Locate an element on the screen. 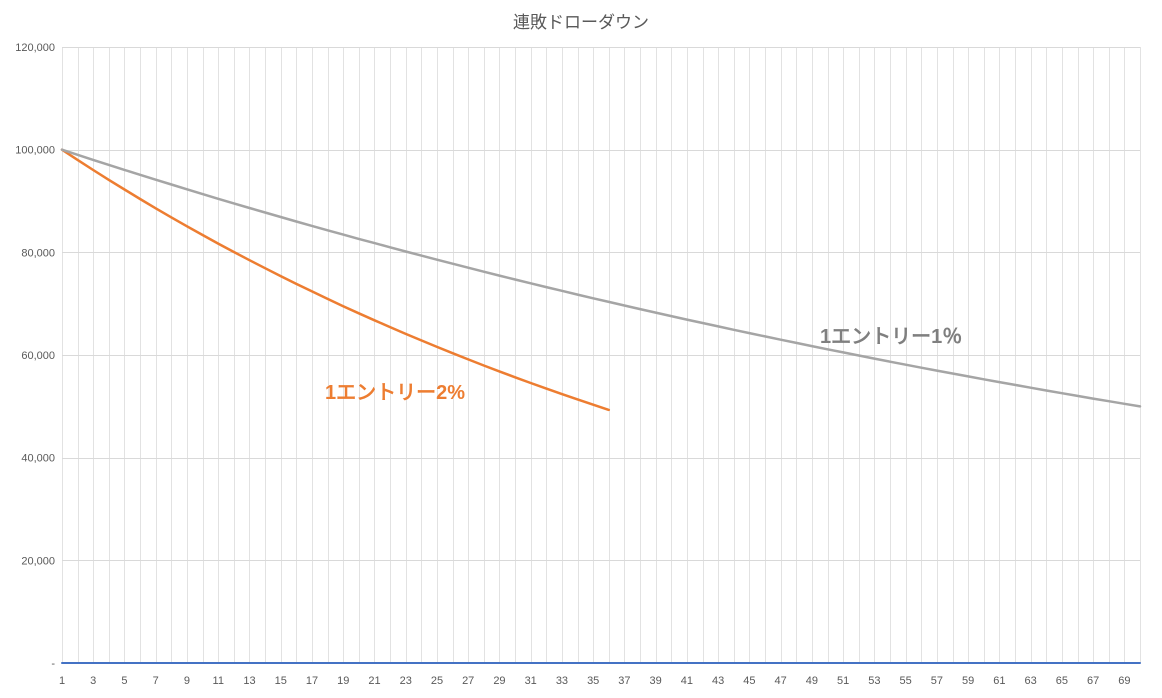 This screenshot has width=1162, height=698. chart-title: 連敗ドローダウン is located at coordinates (581, 22).